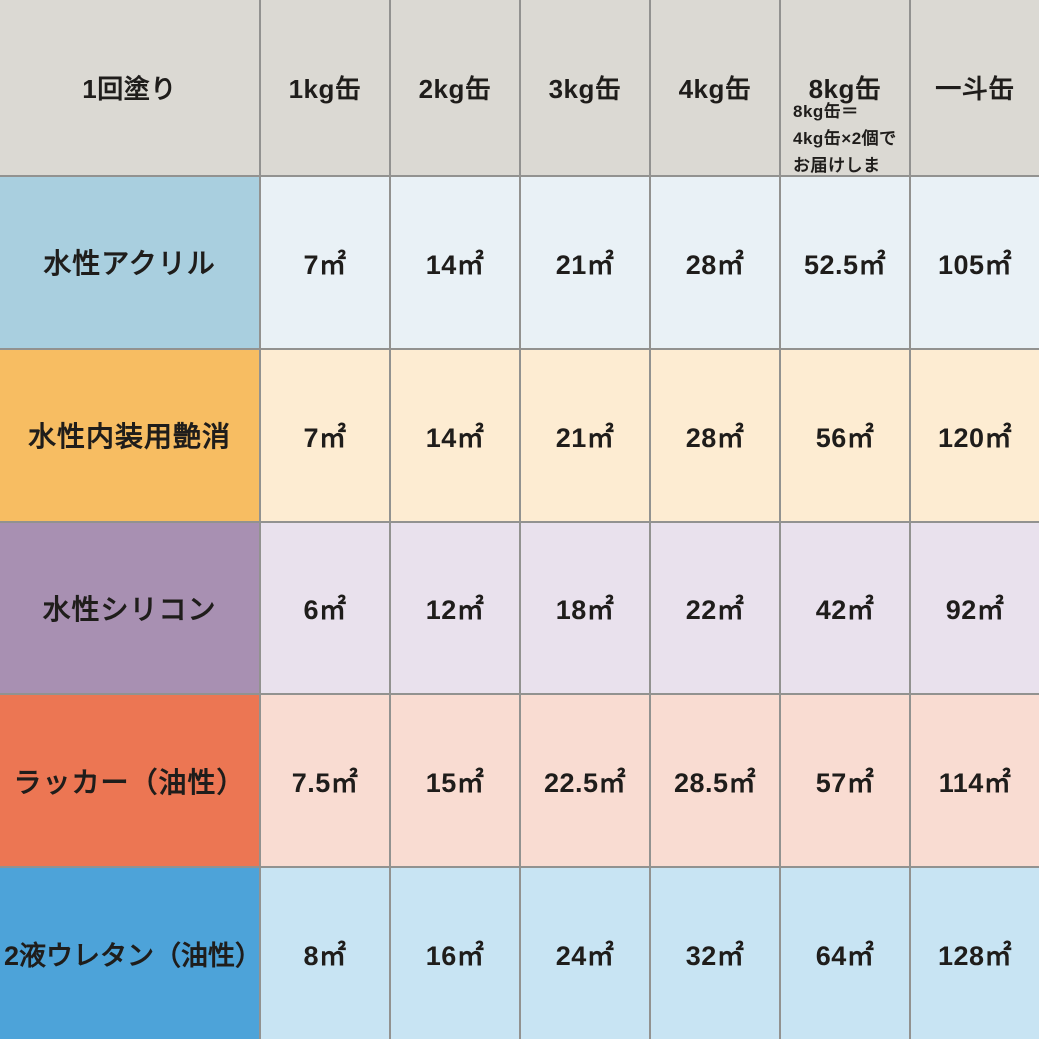  I want to click on row-label-text: 2液ウレタン（油性）, so click(131, 956).